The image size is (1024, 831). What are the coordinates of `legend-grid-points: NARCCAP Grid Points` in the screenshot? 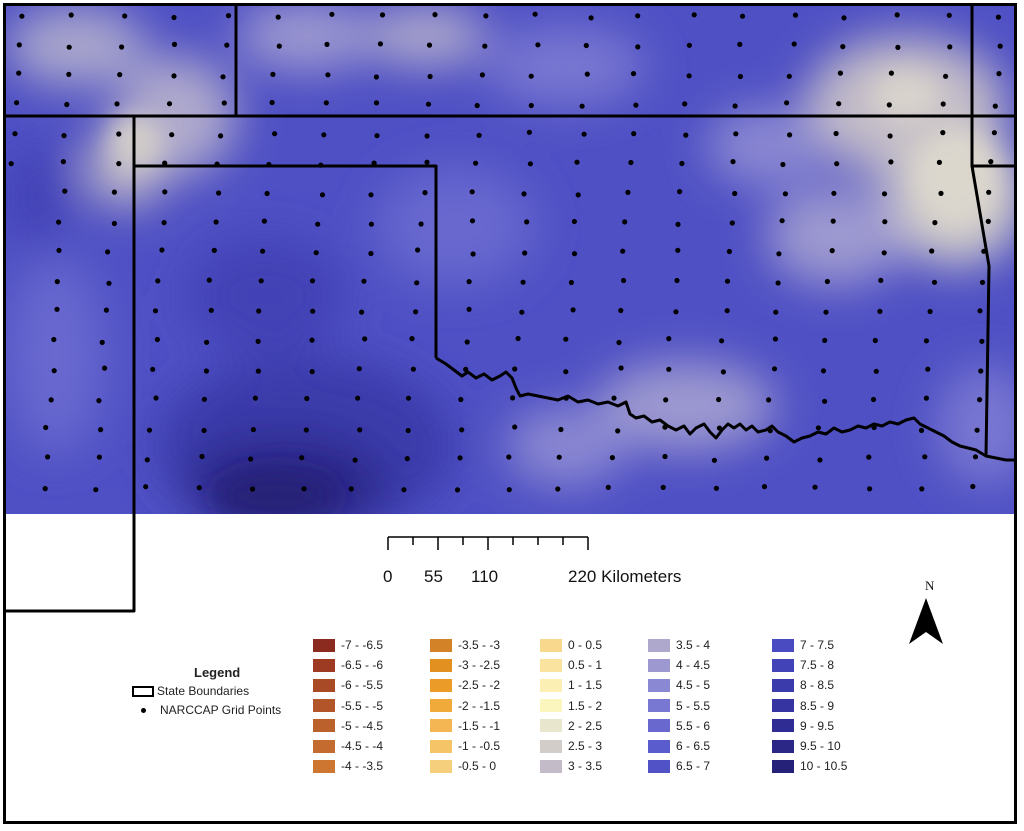 It's located at (206, 710).